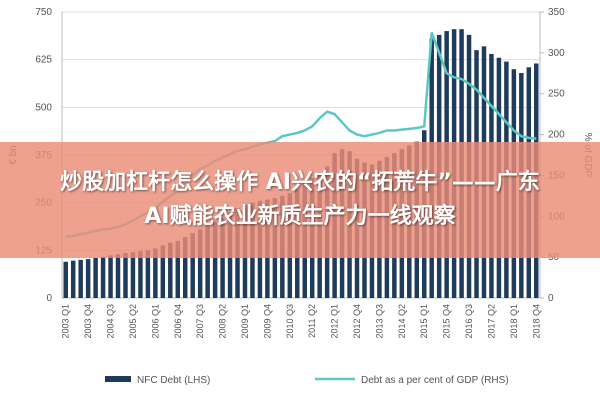 This screenshot has width=600, height=400. What do you see at coordinates (155, 321) in the screenshot?
I see `x-tick-label: 2006 Q1` at bounding box center [155, 321].